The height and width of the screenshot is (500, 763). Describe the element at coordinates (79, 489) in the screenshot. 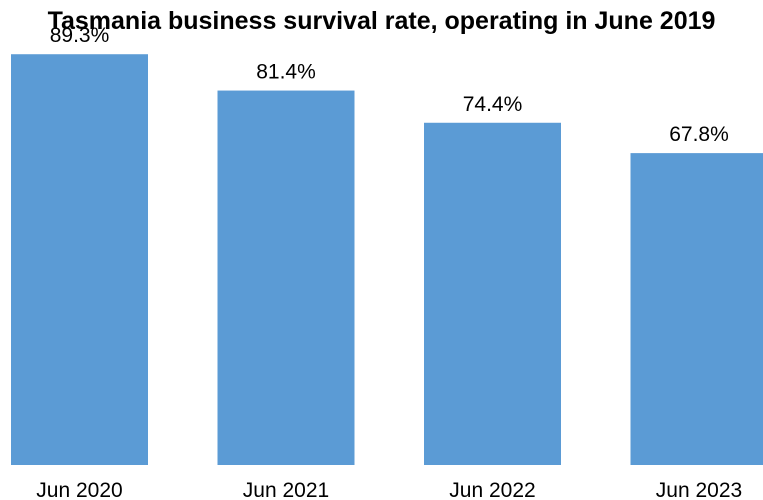

I see `category-label-0: Jun 2020` at that location.